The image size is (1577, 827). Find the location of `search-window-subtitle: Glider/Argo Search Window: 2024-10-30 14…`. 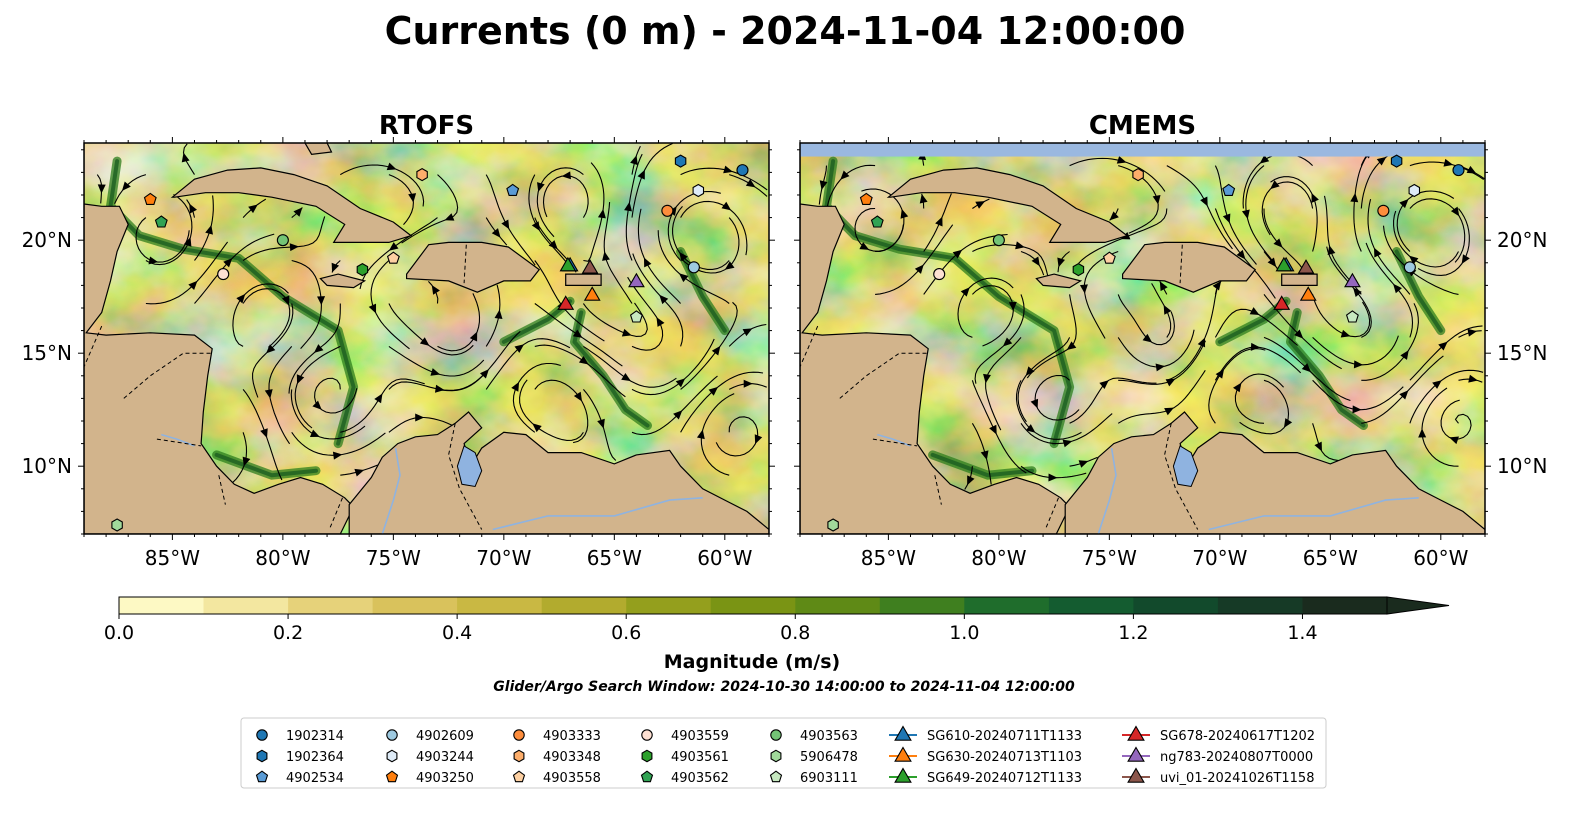

search-window-subtitle: Glider/Argo Search Window: 2024-10-30 14… is located at coordinates (784, 687).